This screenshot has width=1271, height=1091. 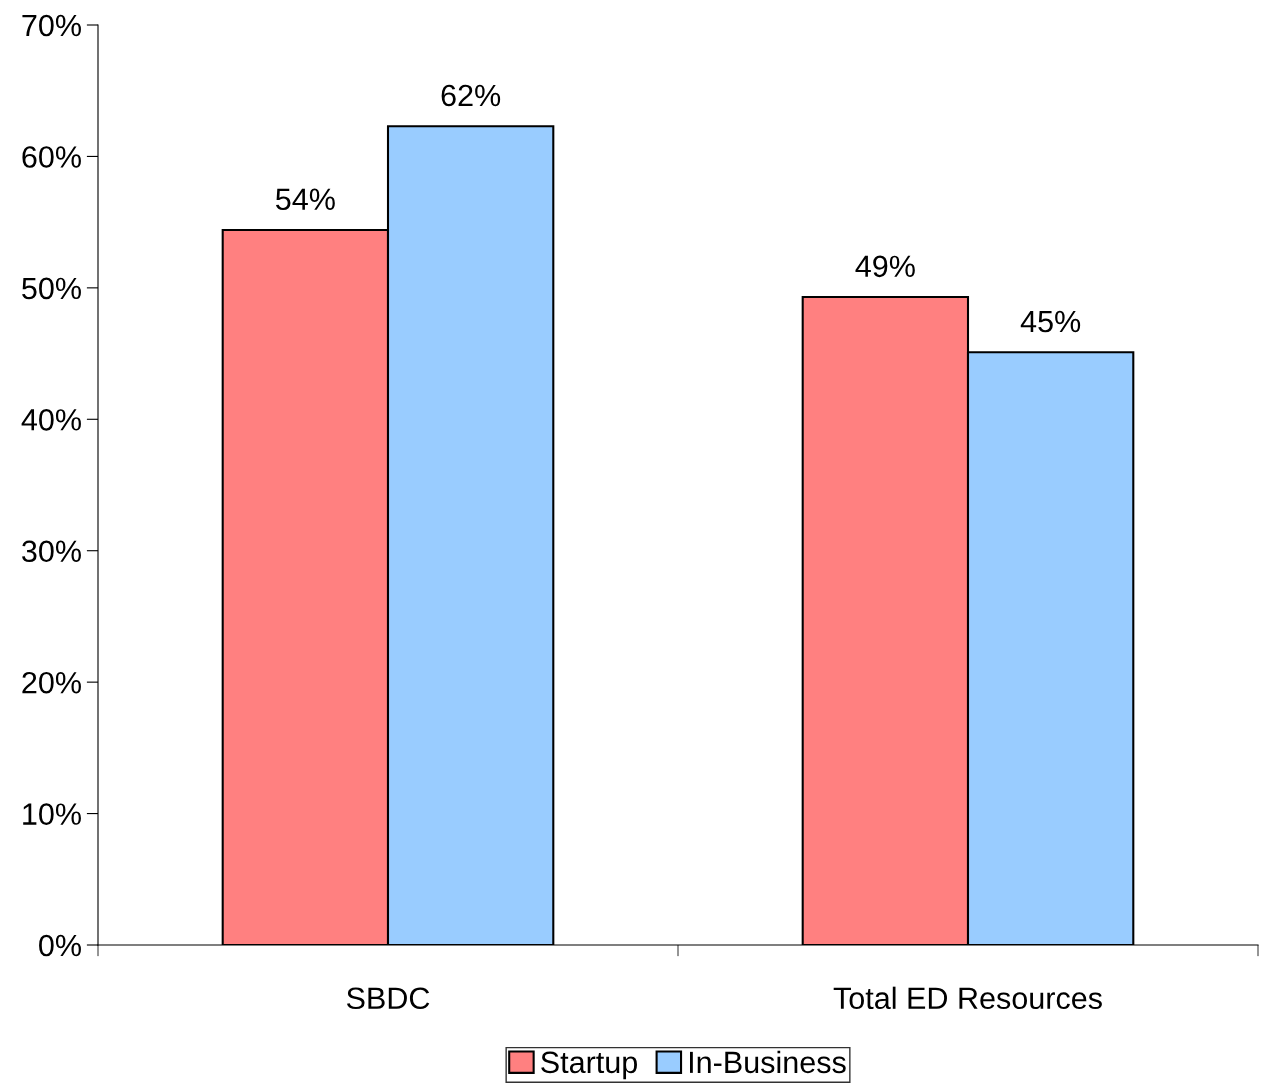 I want to click on y-tick-label: 50%, so click(x=51, y=288).